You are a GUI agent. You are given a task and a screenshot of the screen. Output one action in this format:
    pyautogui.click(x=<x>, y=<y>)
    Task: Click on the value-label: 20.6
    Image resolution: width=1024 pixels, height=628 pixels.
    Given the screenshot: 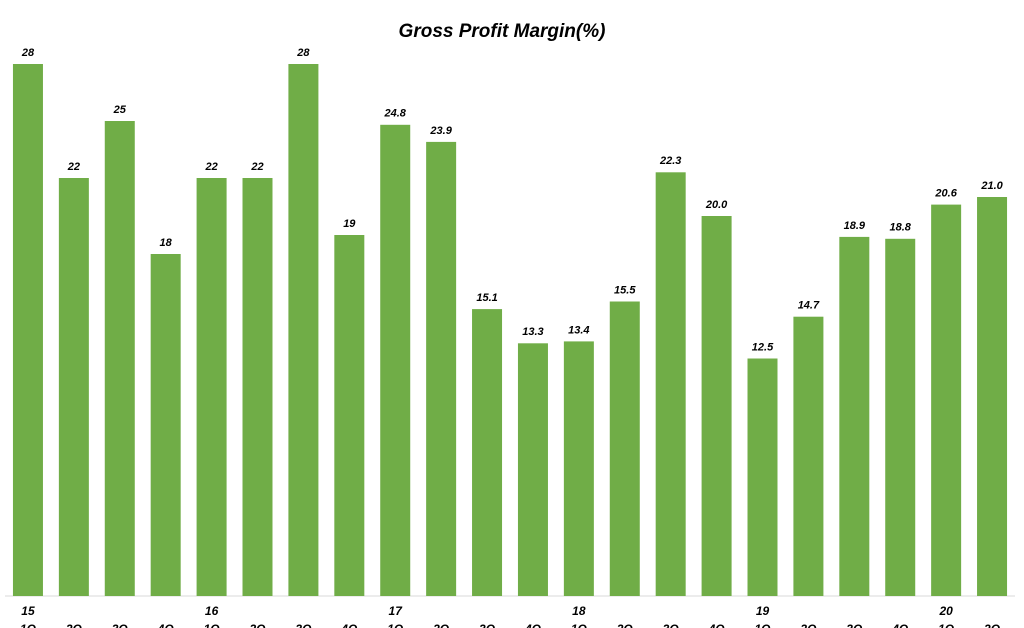 What is the action you would take?
    pyautogui.click(x=945, y=194)
    